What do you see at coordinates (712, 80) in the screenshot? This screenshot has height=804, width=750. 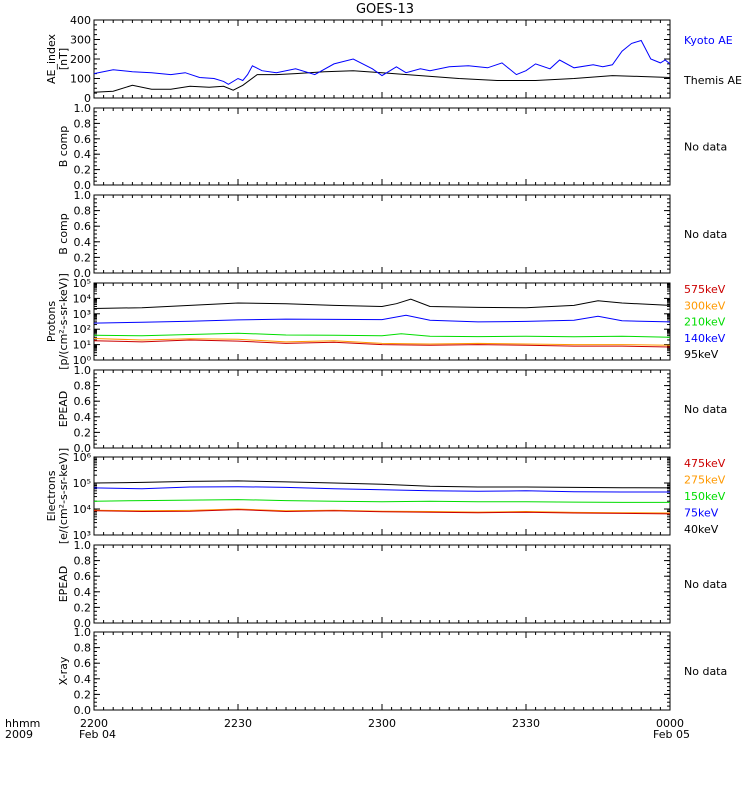 I see `legend-entry-themis-ae: Themis AE` at bounding box center [712, 80].